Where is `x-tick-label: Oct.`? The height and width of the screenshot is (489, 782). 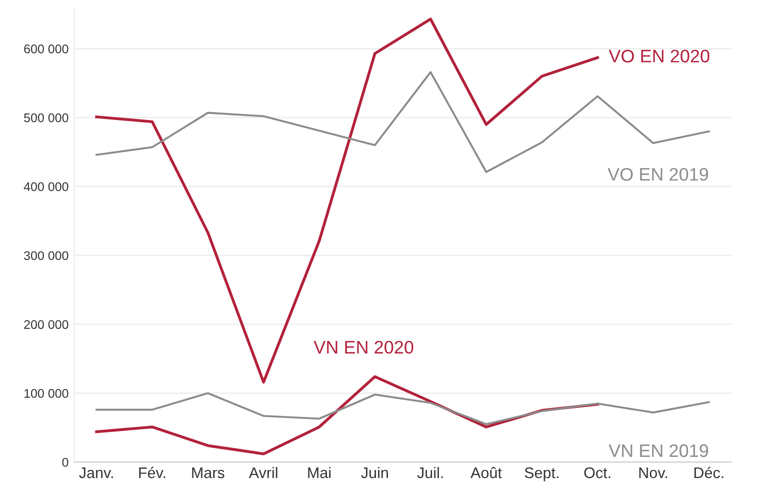 x-tick-label: Oct. is located at coordinates (597, 472).